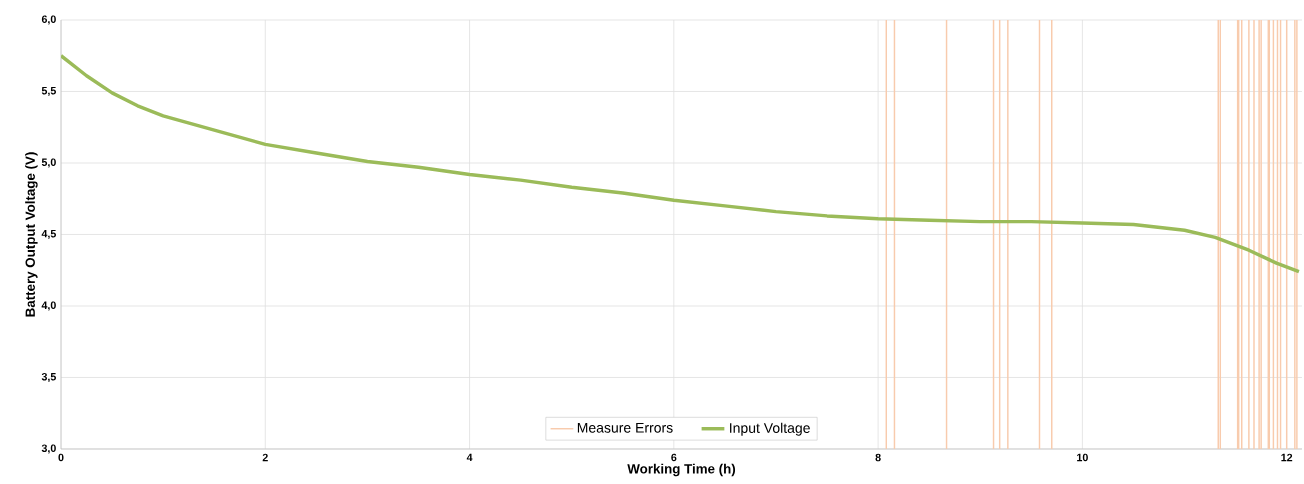 This screenshot has width=1304, height=484. I want to click on y-axis-title: Battery Output Voltage (V), so click(31, 234).